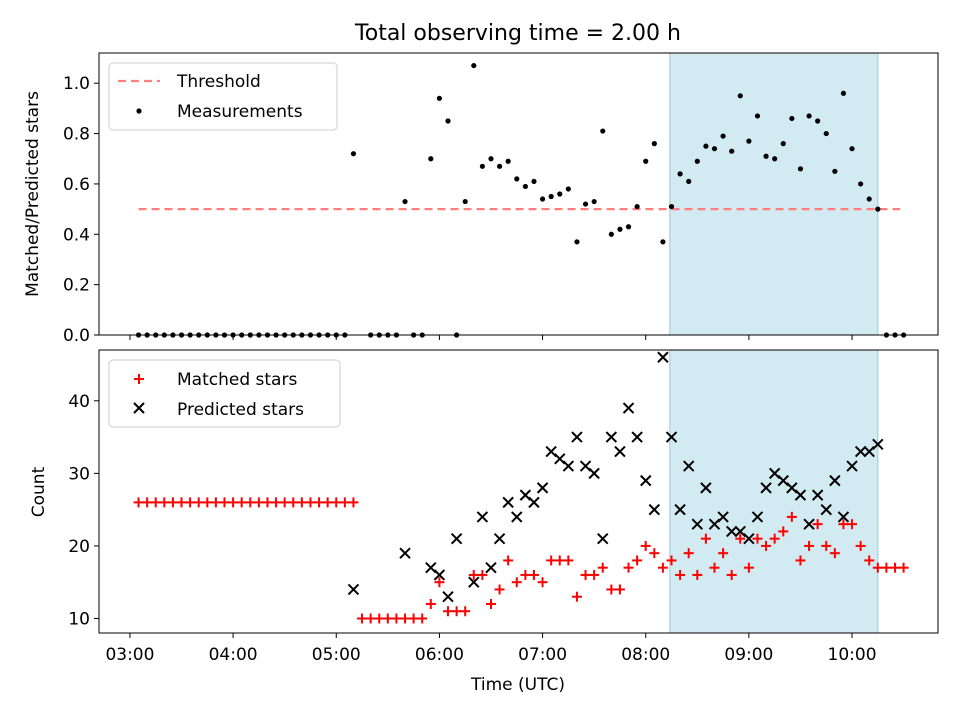  Describe the element at coordinates (517, 685) in the screenshot. I see `x-axis-label: Time (UTC)` at that location.